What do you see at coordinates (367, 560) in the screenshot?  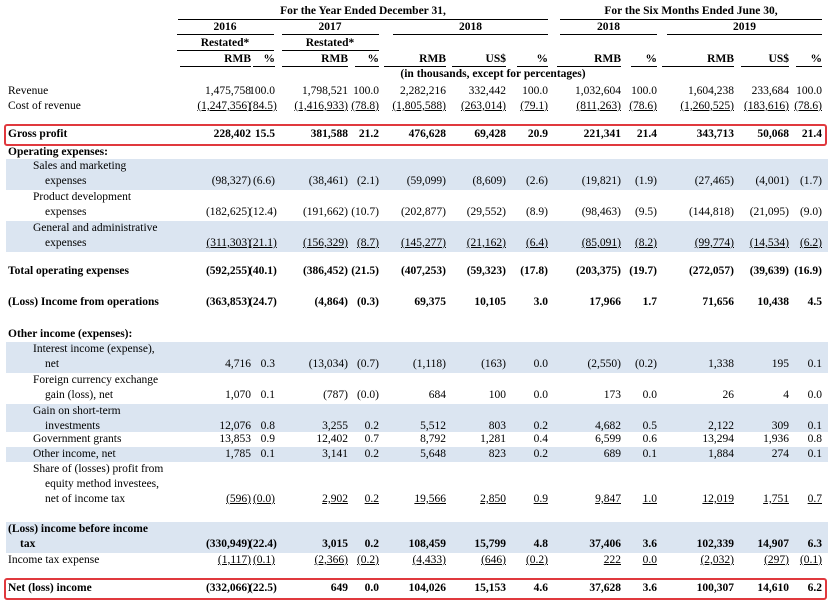 I see `cell-value: (0.2)` at bounding box center [367, 560].